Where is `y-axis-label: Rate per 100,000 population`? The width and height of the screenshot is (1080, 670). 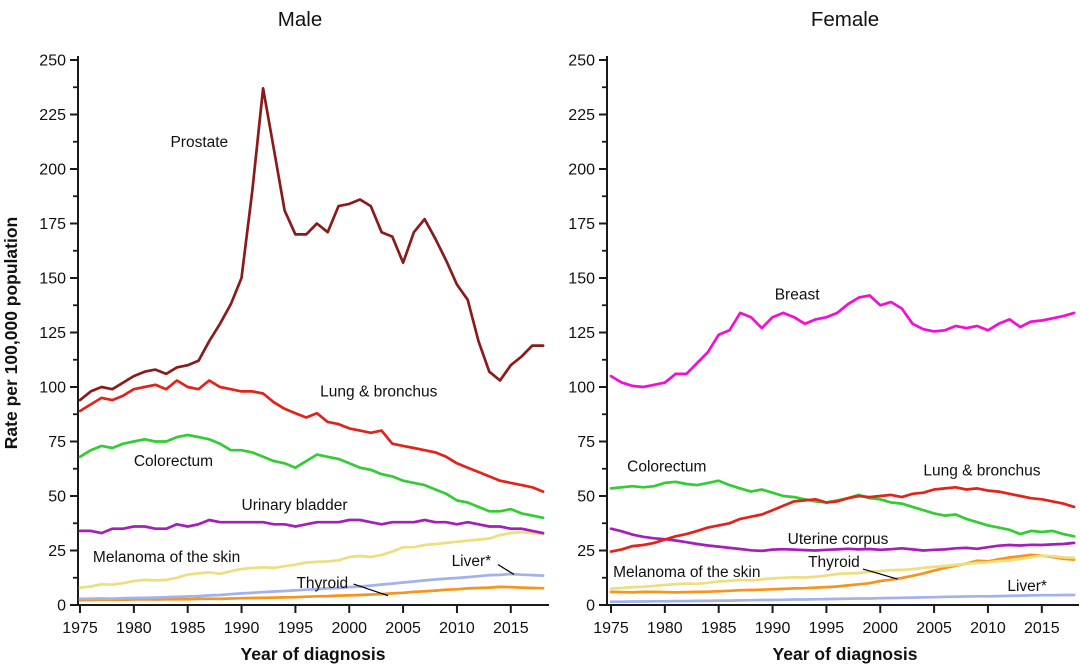
y-axis-label: Rate per 100,000 population is located at coordinates (11, 333).